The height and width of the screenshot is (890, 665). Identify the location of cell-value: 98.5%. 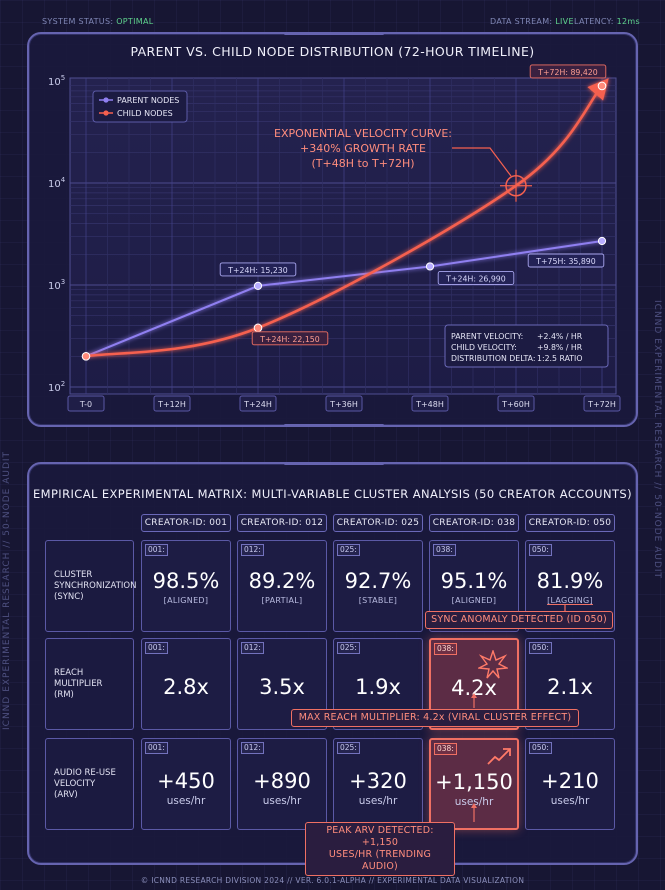
(186, 581).